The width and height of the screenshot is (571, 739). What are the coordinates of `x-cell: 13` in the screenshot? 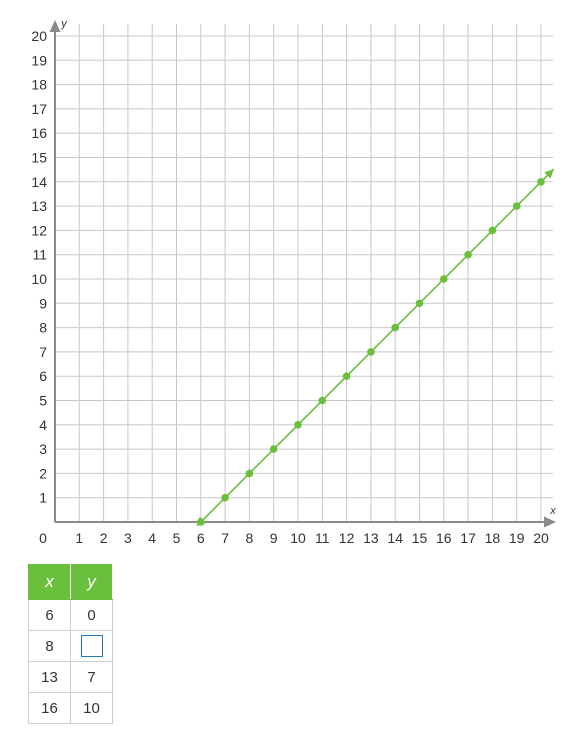 It's located at (49, 677).